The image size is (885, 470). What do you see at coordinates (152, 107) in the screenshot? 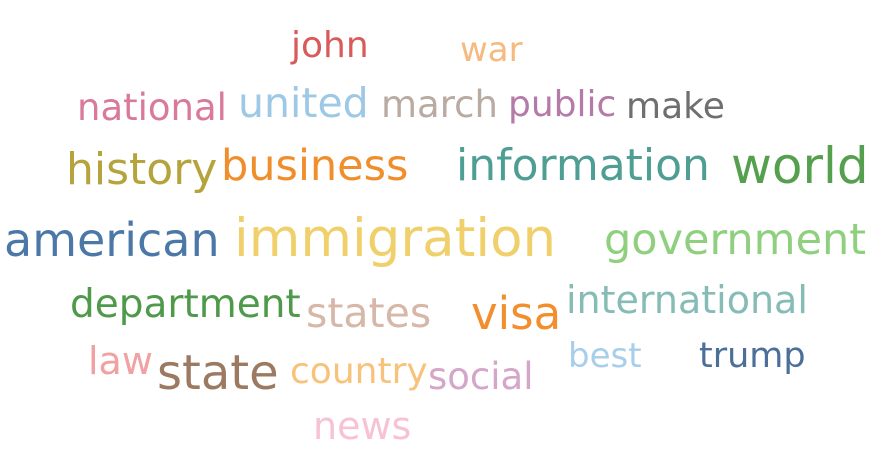
I see `word-national: national` at bounding box center [152, 107].